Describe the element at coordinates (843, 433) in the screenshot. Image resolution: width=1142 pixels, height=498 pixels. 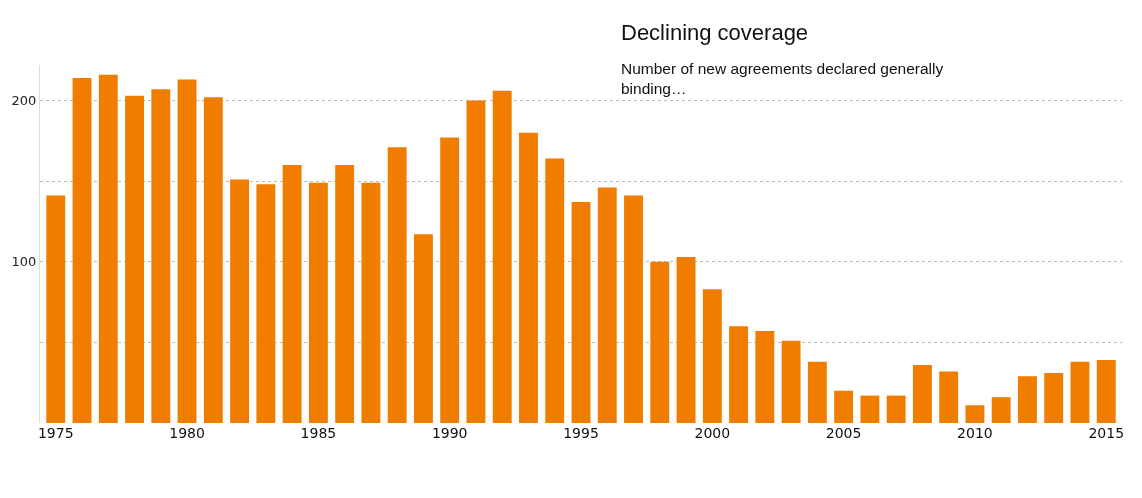
I see `x-tick-label: 2005` at that location.